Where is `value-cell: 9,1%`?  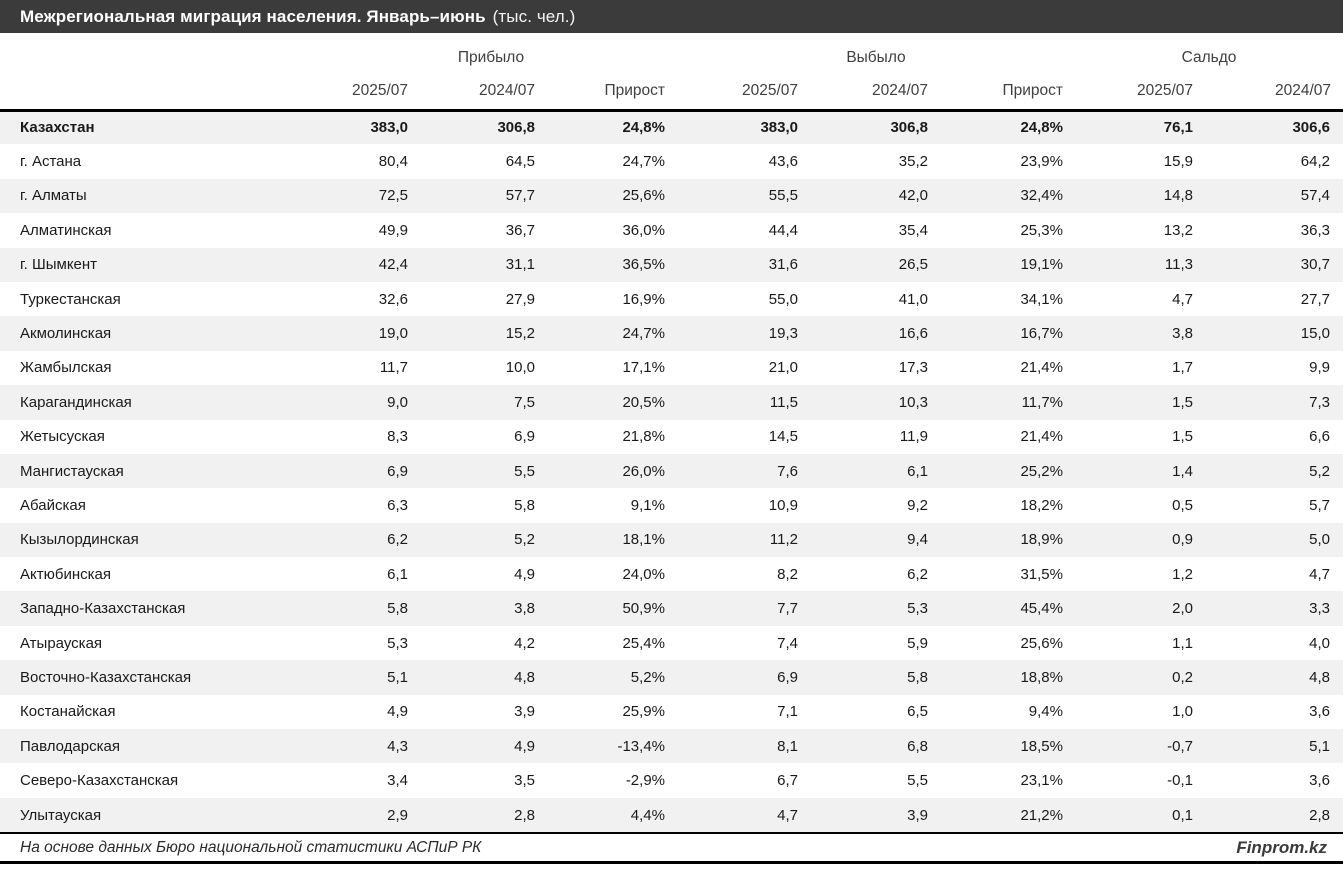 value-cell: 9,1% is located at coordinates (647, 505).